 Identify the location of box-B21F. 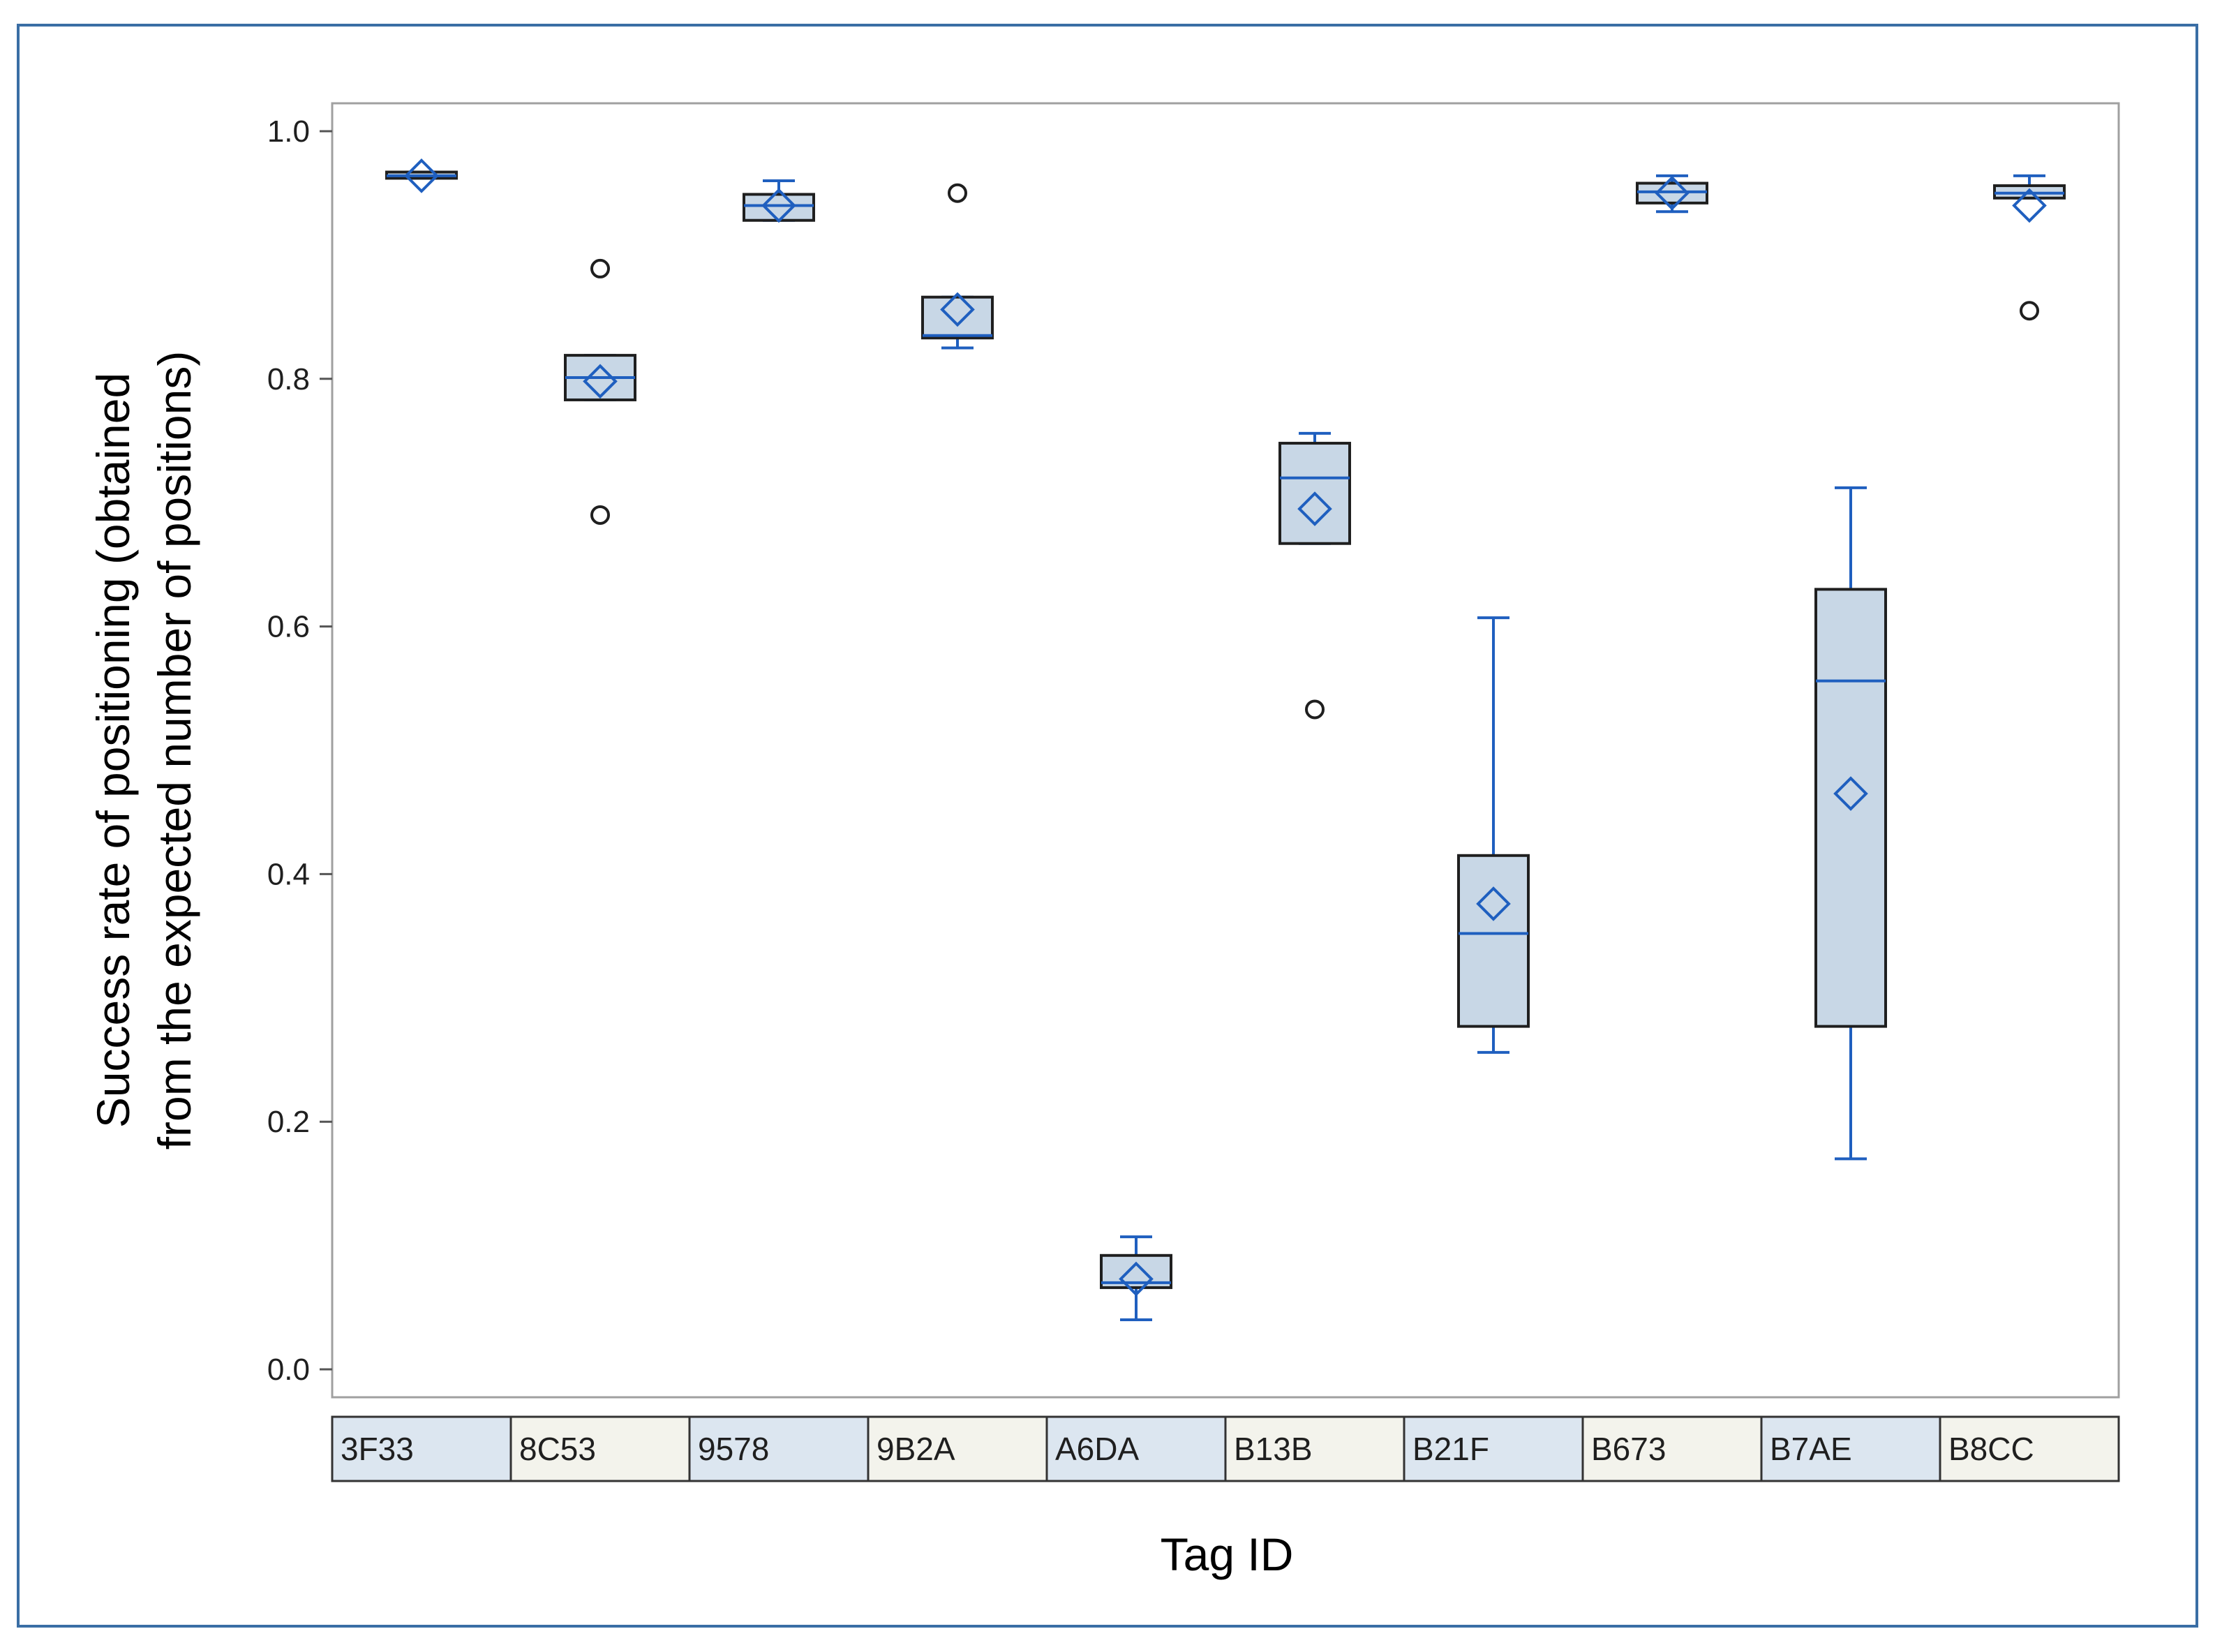
(1494, 835).